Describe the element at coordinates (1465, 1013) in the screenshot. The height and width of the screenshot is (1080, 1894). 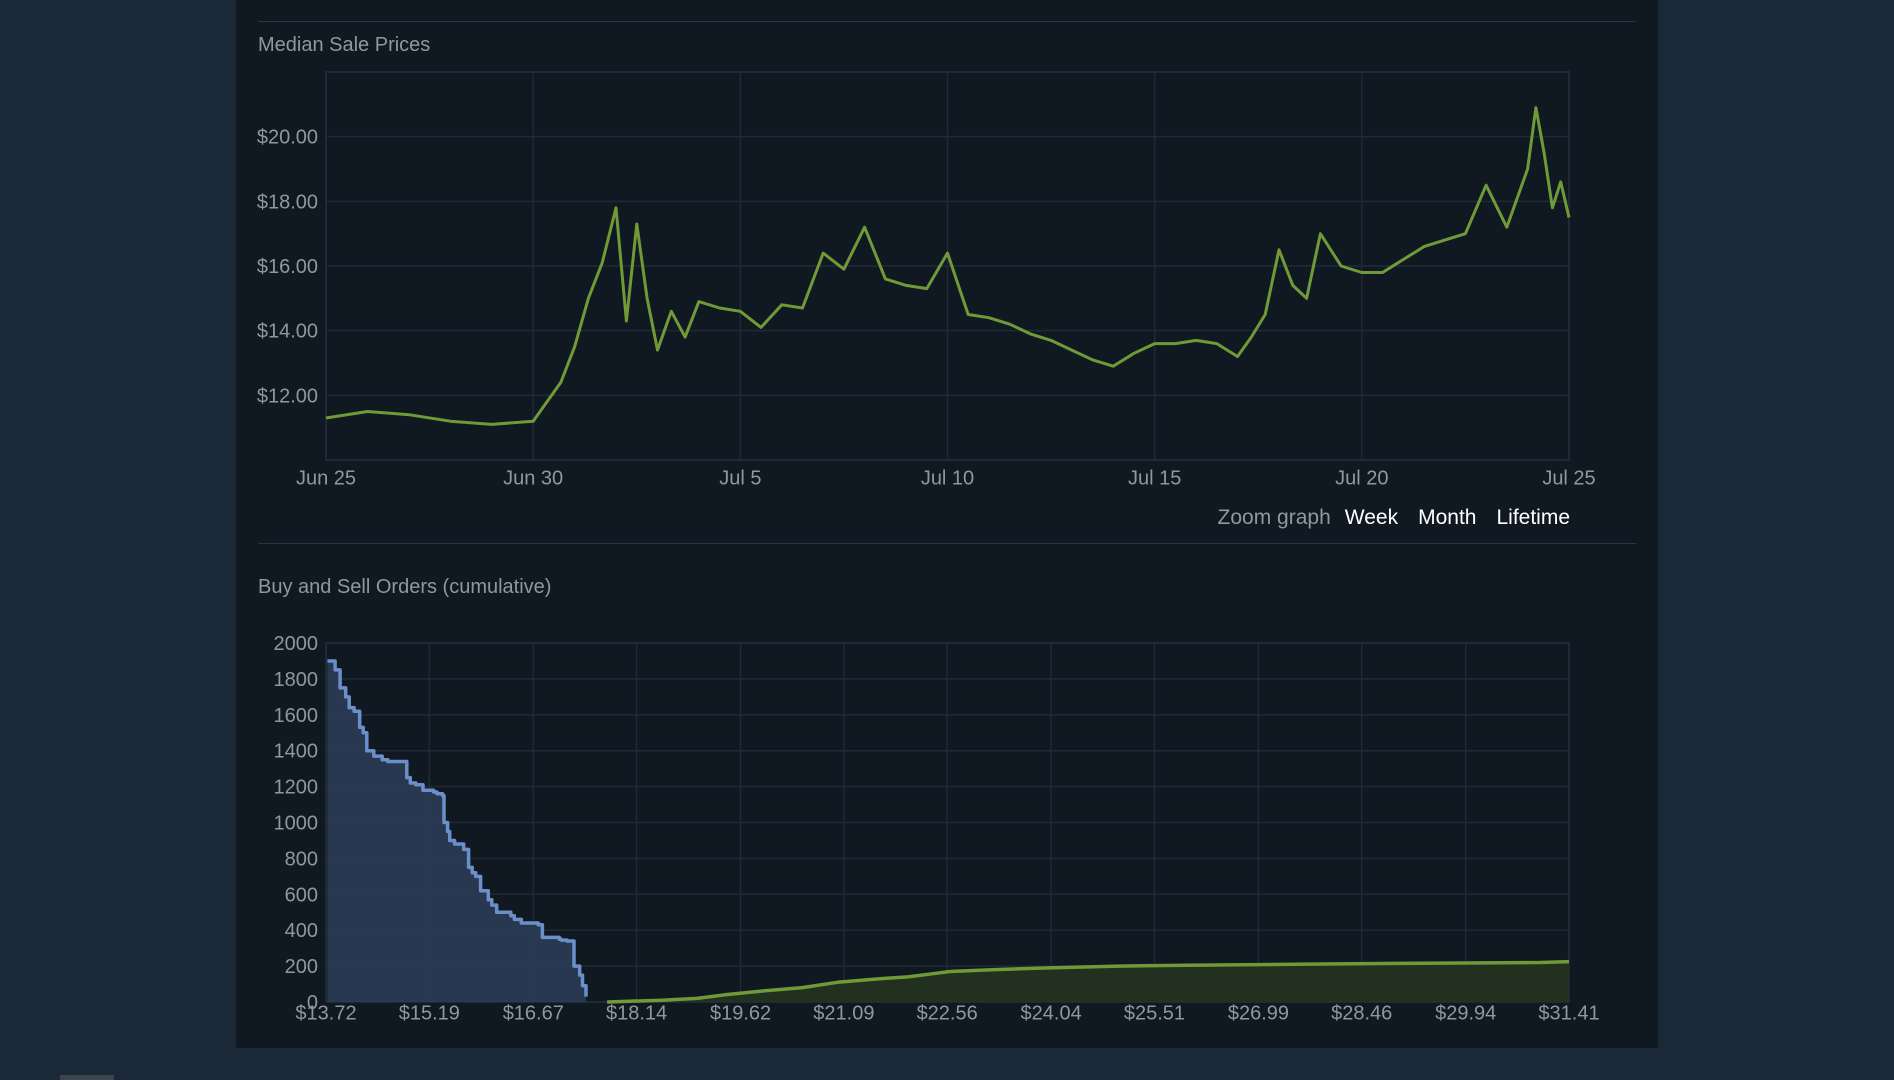
I see `x-tick-label: $29.94` at that location.